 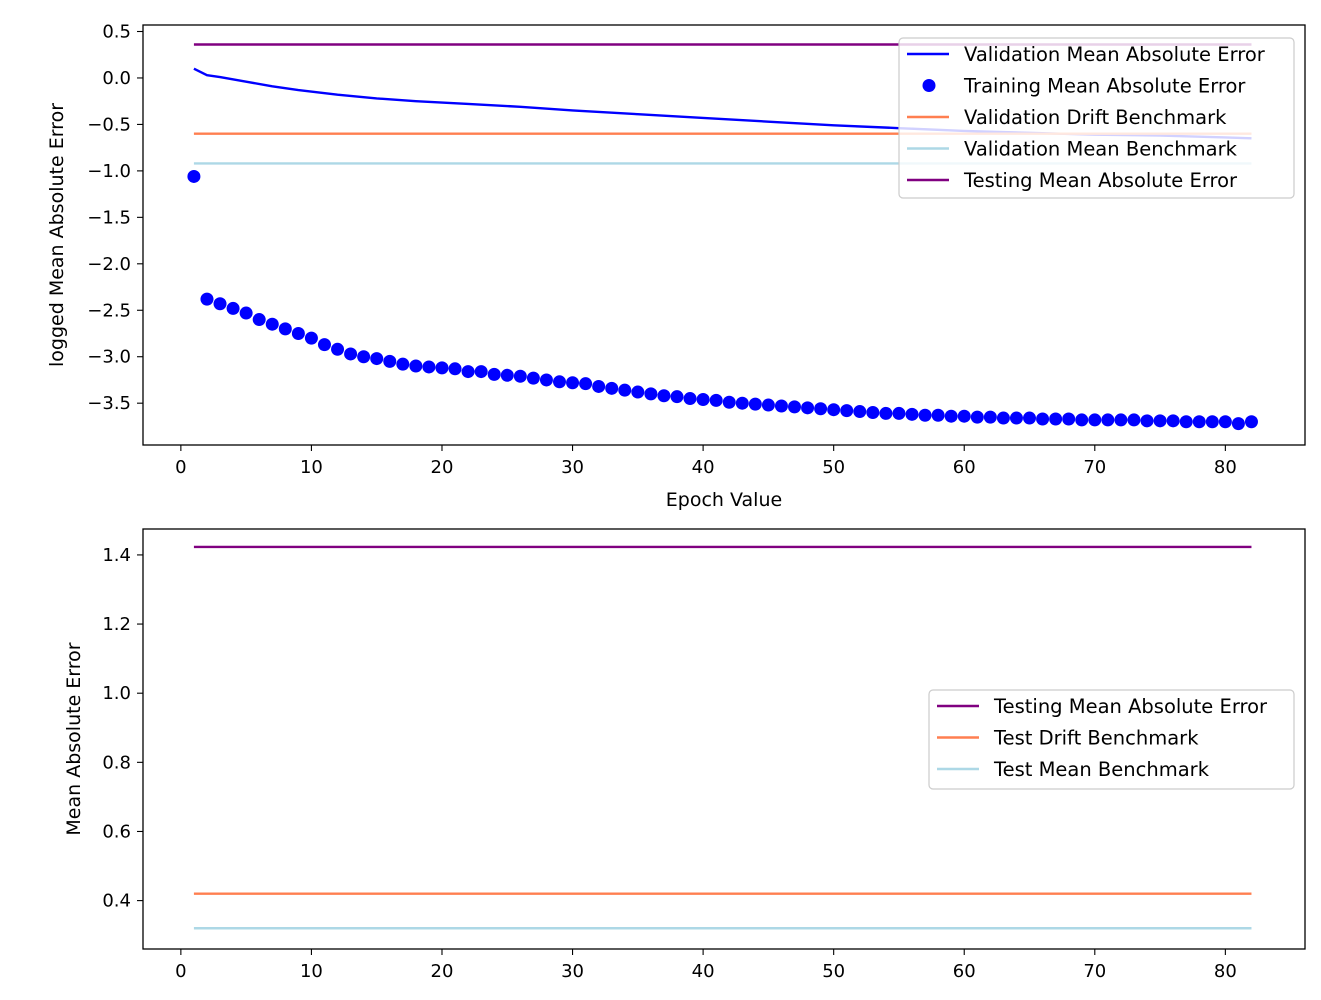 What do you see at coordinates (1115, 54) in the screenshot?
I see `legend-label: Validation Mean Absolute Error` at bounding box center [1115, 54].